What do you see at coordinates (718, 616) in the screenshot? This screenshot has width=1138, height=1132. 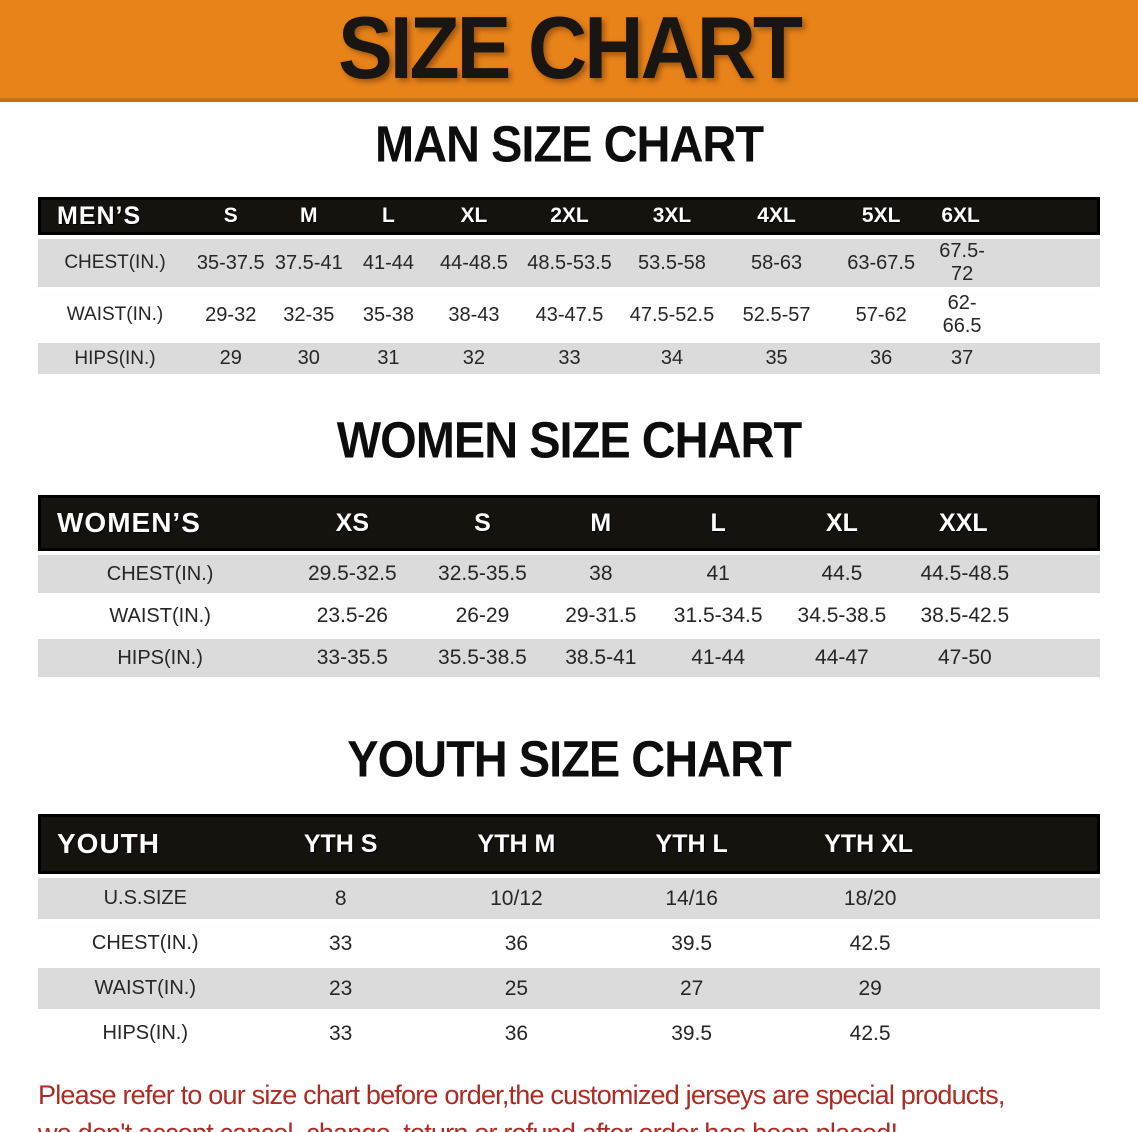 I see `size-value-cell: 31.5-34.5` at bounding box center [718, 616].